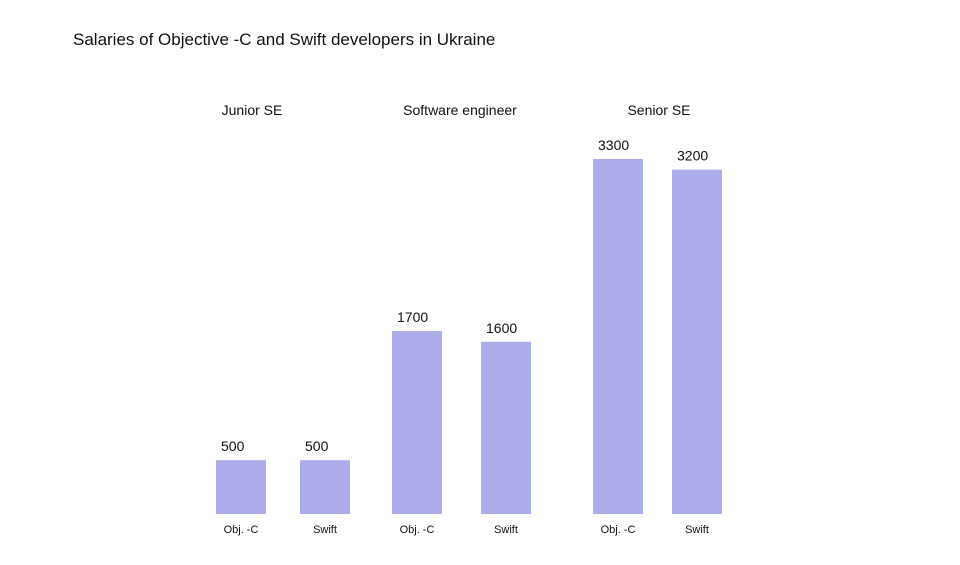 This screenshot has height=565, width=960. What do you see at coordinates (658, 110) in the screenshot?
I see `group-label: Senior SE` at bounding box center [658, 110].